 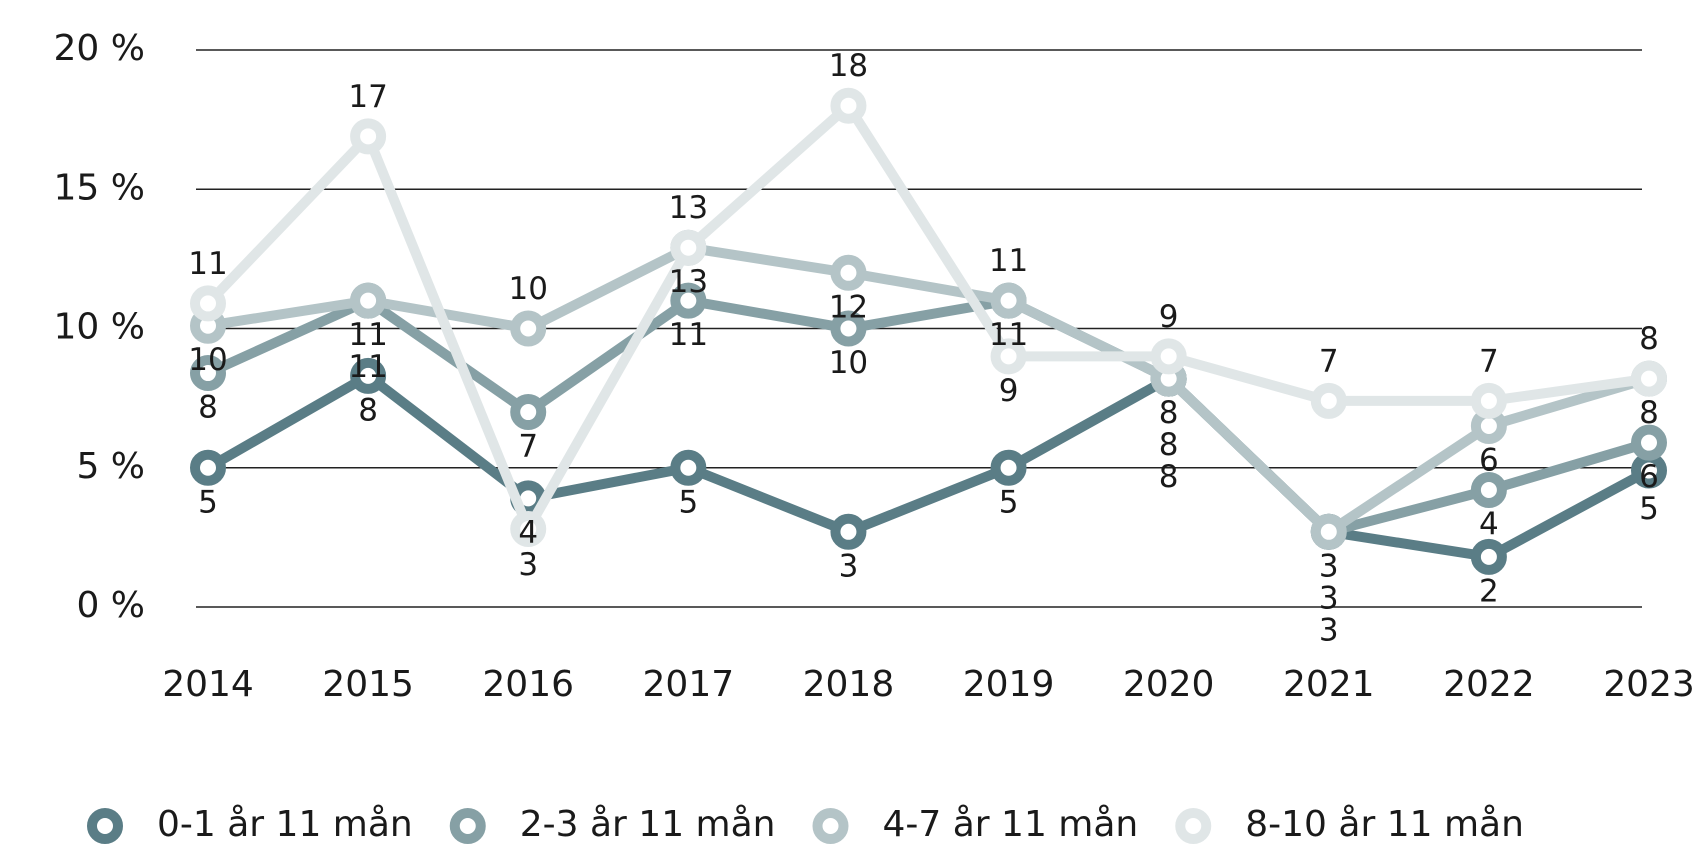 What do you see at coordinates (1489, 684) in the screenshot?
I see `x-tick-label: 2022` at bounding box center [1489, 684].